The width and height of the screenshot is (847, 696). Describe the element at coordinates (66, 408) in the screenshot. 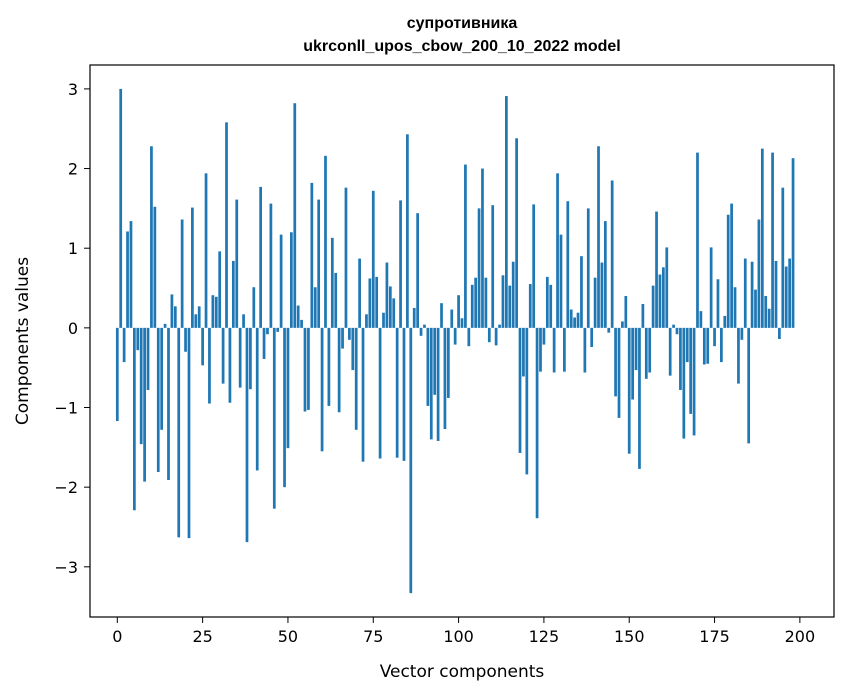

I see `y-tick-label: −1` at that location.